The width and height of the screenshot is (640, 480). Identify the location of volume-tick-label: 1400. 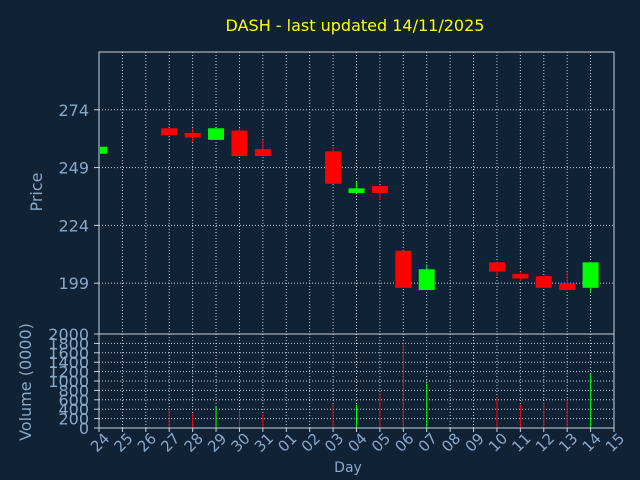
(68, 362).